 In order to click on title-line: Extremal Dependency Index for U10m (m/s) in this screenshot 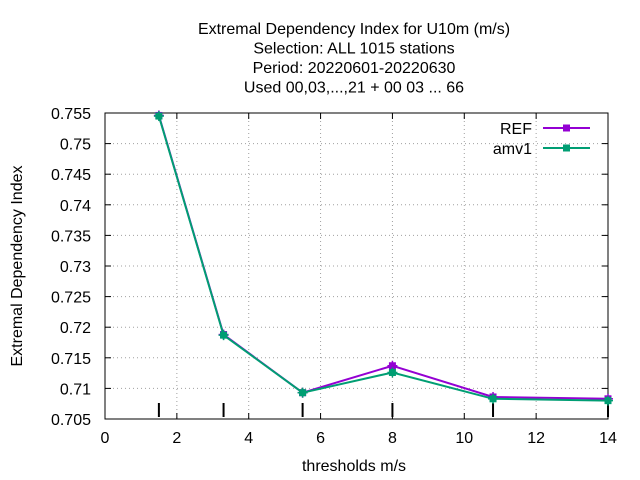, I will do `click(354, 29)`.